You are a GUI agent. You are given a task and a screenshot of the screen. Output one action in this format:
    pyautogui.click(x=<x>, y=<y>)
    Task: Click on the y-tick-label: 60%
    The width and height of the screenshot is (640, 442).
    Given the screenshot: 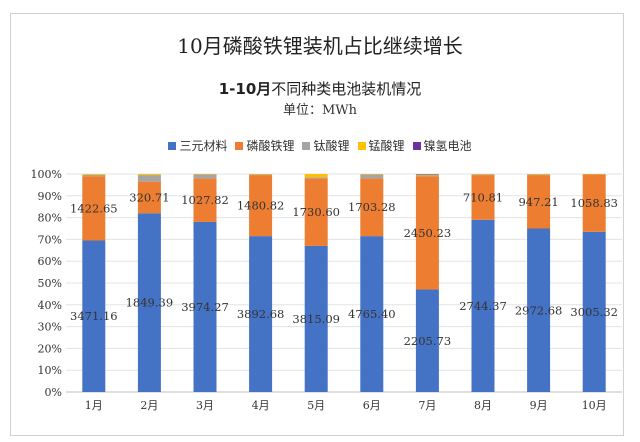 What is the action you would take?
    pyautogui.click(x=50, y=261)
    